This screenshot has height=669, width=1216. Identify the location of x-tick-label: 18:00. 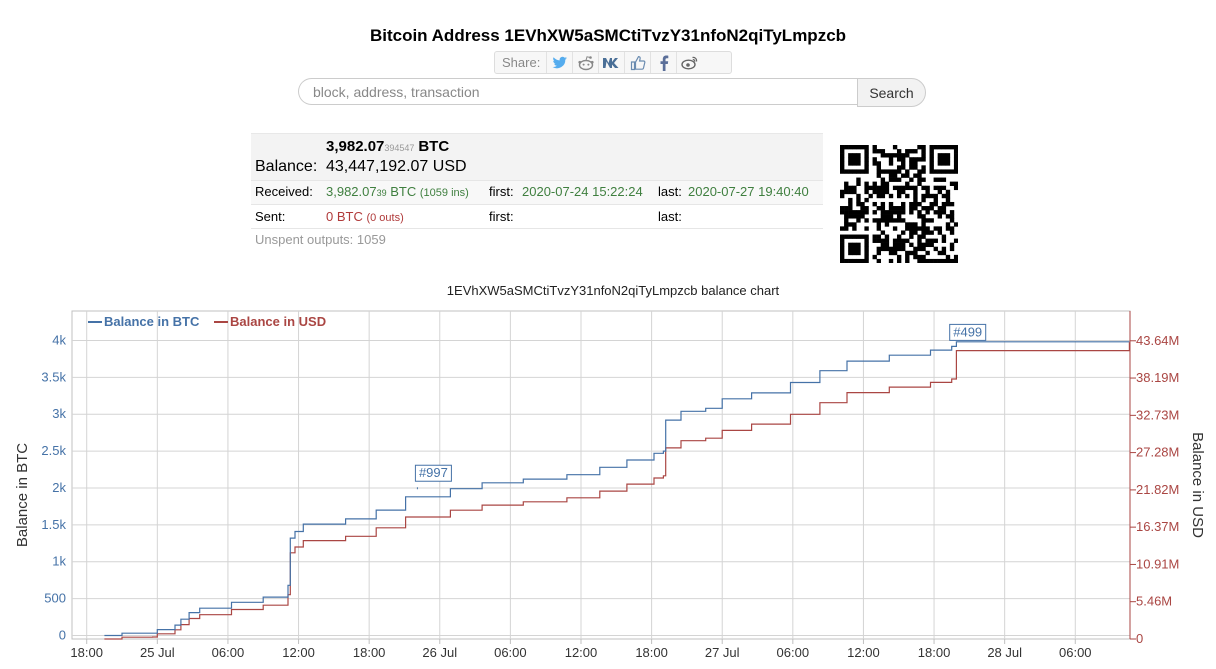
(369, 652).